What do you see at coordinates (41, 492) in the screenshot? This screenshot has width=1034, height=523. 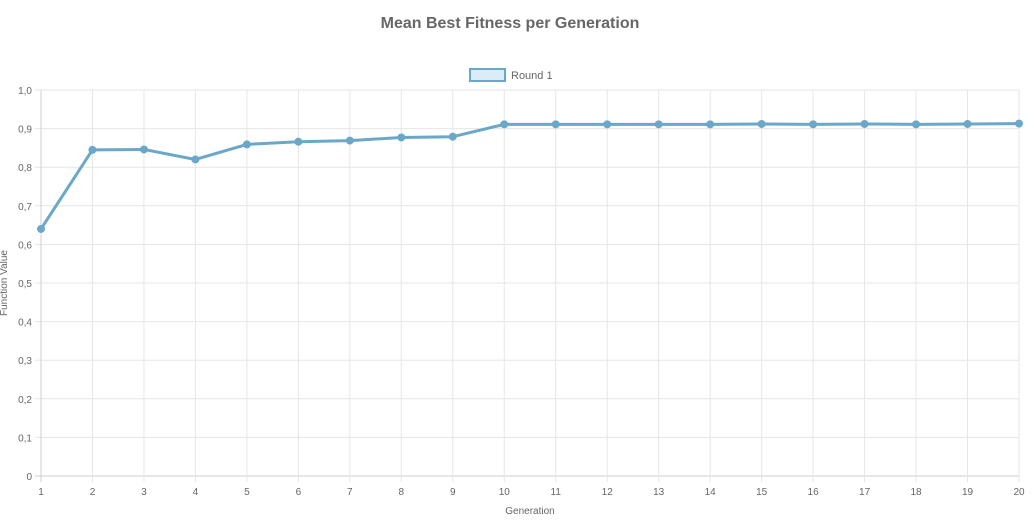 I see `x-tick-label: 1` at bounding box center [41, 492].